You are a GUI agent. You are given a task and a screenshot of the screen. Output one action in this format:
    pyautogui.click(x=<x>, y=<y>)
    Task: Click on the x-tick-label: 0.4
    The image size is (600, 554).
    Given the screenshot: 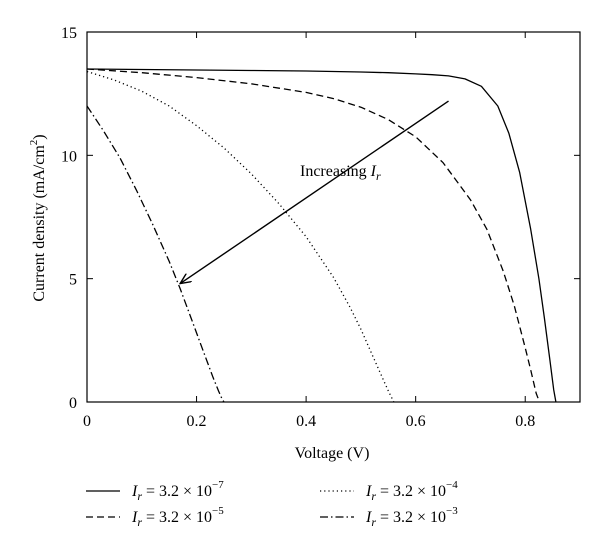 What is the action you would take?
    pyautogui.click(x=306, y=421)
    